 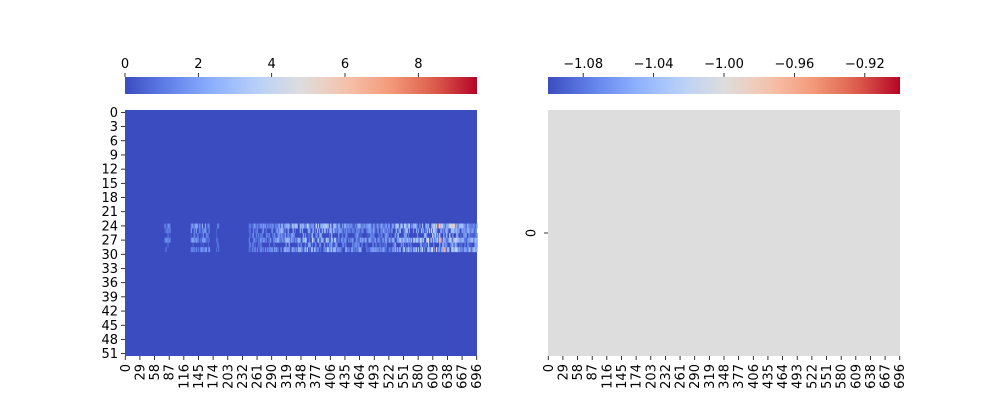 I want to click on y-tick-label: 33, so click(x=109, y=269).